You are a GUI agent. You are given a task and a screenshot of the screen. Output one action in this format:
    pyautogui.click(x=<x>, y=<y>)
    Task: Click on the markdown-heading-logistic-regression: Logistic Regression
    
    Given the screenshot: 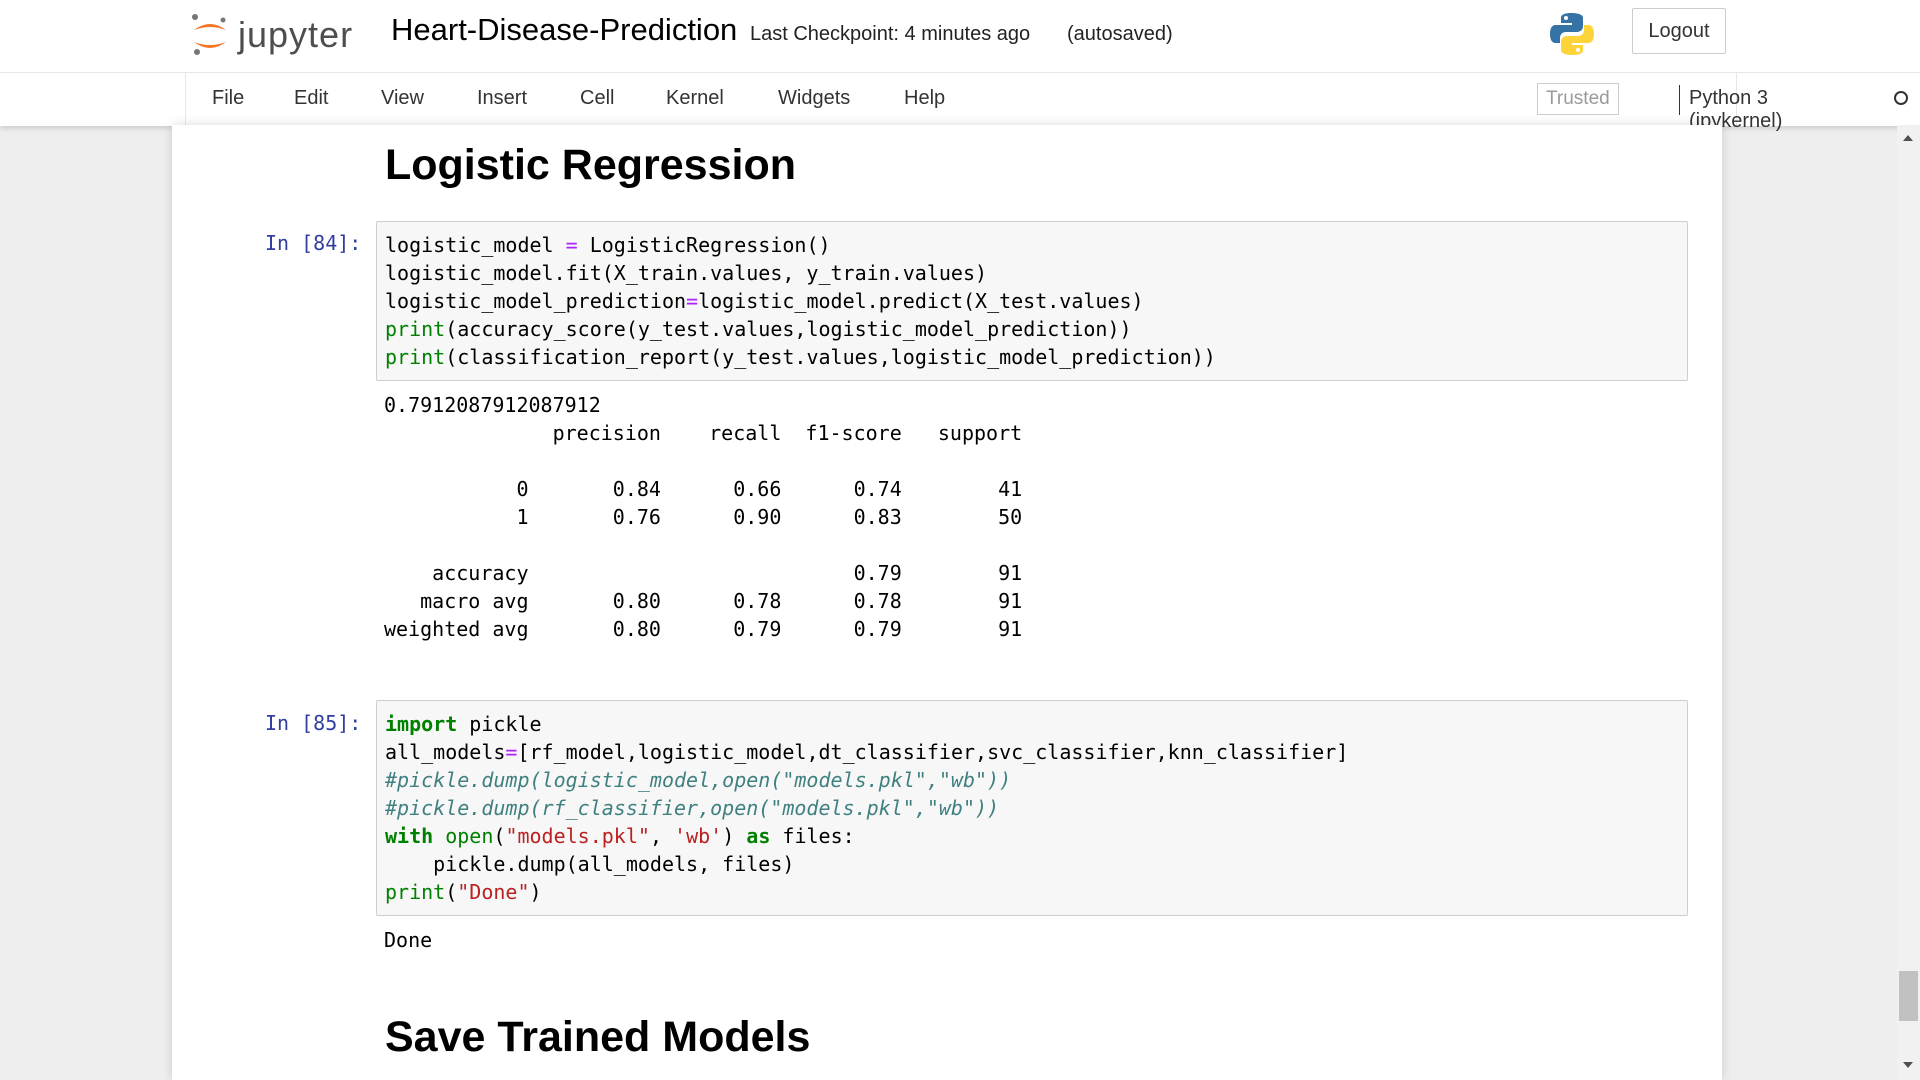 What is the action you would take?
    pyautogui.click(x=590, y=165)
    